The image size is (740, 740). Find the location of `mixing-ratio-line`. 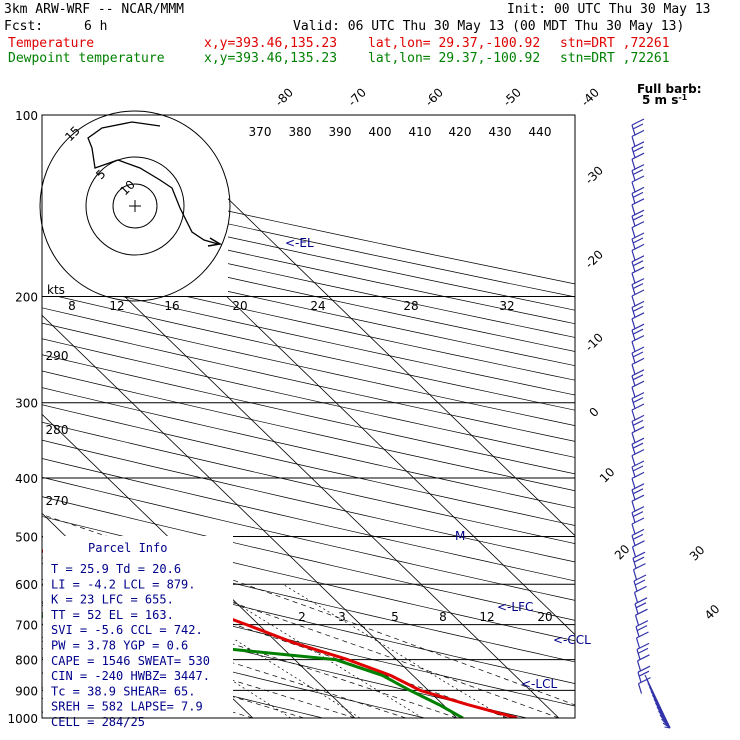

mixing-ratio-line is located at coordinates (394, 650).